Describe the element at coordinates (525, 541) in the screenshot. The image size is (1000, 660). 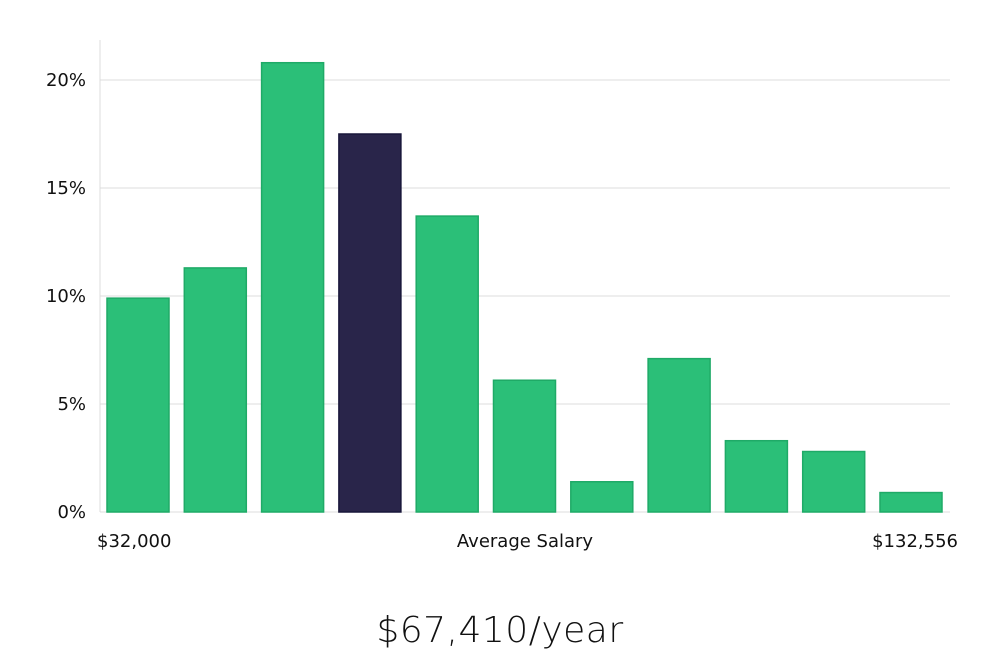
I see `x-axis-title: Average Salary` at that location.